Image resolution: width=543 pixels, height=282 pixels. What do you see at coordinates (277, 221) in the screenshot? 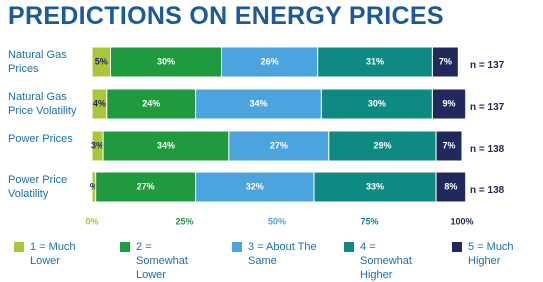
I see `x-tick-label: 50%` at bounding box center [277, 221].